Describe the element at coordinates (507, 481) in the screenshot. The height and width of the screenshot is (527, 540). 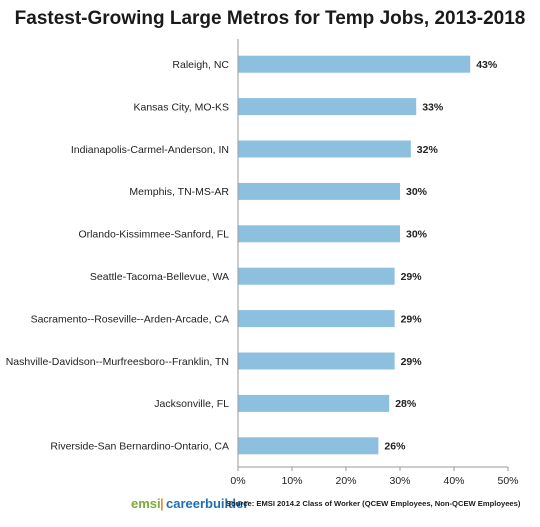
I see `x-tick-label: 50%` at that location.